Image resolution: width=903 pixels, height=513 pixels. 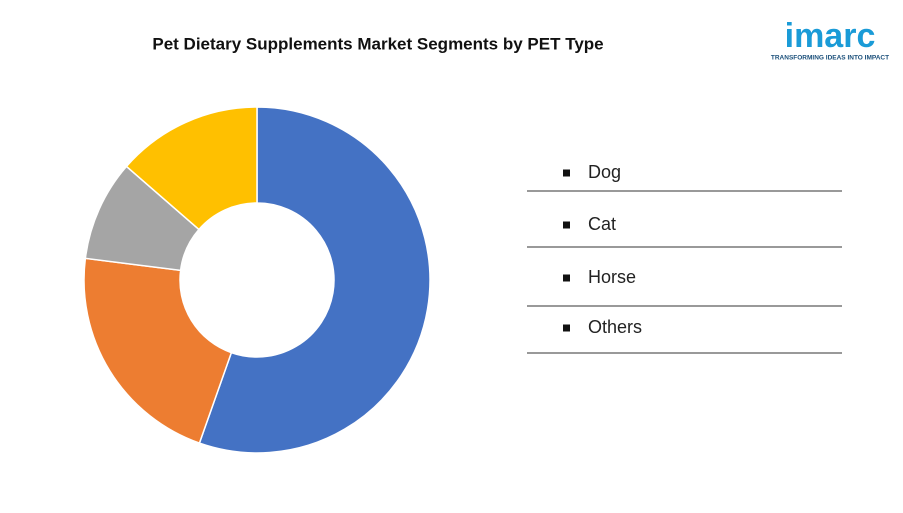 What do you see at coordinates (602, 224) in the screenshot?
I see `legend-label: Cat` at bounding box center [602, 224].